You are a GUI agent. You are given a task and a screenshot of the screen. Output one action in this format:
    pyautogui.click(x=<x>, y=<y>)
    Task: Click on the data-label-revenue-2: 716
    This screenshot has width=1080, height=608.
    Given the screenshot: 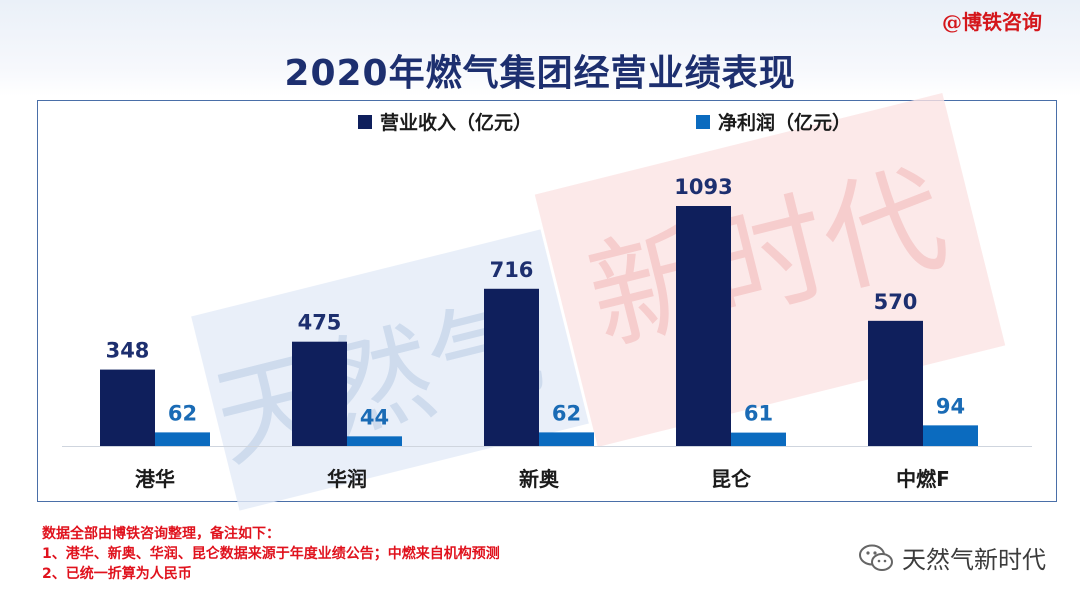 What is the action you would take?
    pyautogui.click(x=512, y=270)
    